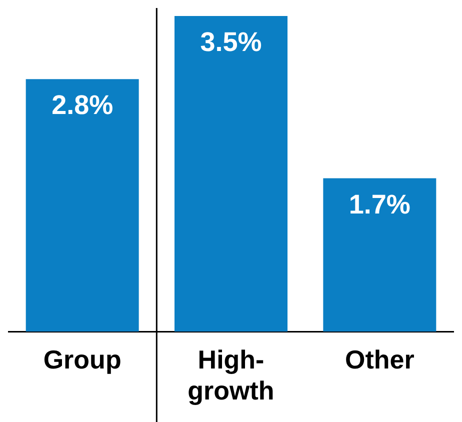  Describe the element at coordinates (82, 359) in the screenshot. I see `x-tick-label: Group` at that location.